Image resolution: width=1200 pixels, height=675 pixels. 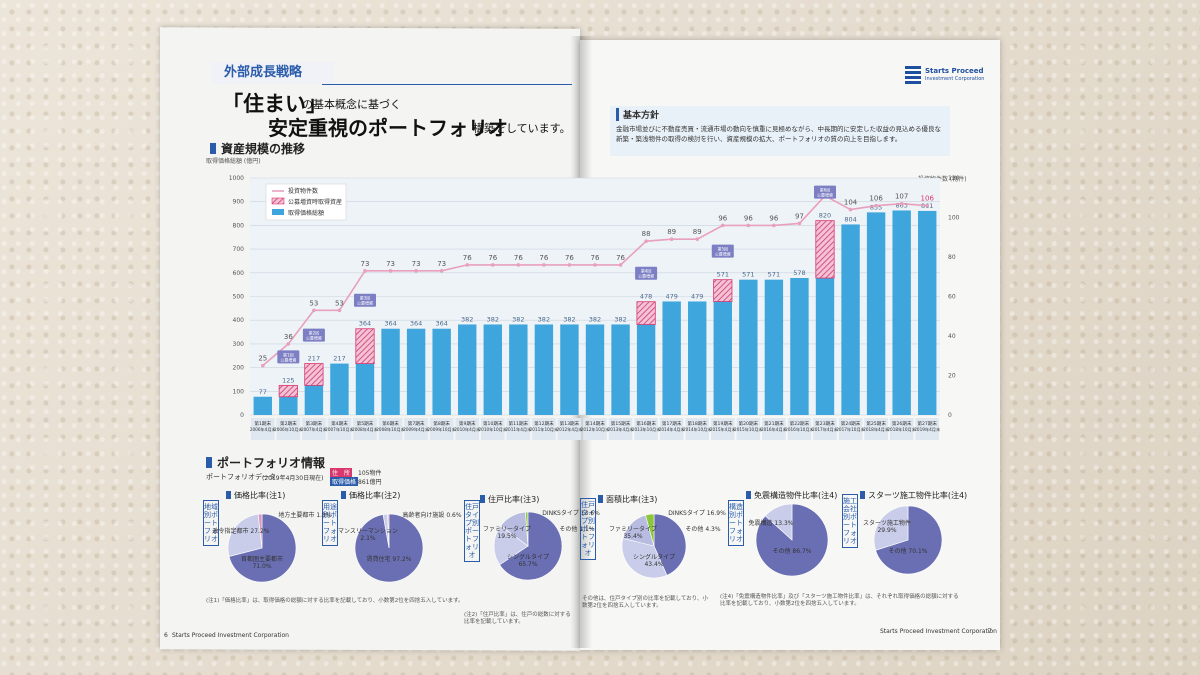 I want to click on y-tick-label: 100, so click(x=239, y=391).